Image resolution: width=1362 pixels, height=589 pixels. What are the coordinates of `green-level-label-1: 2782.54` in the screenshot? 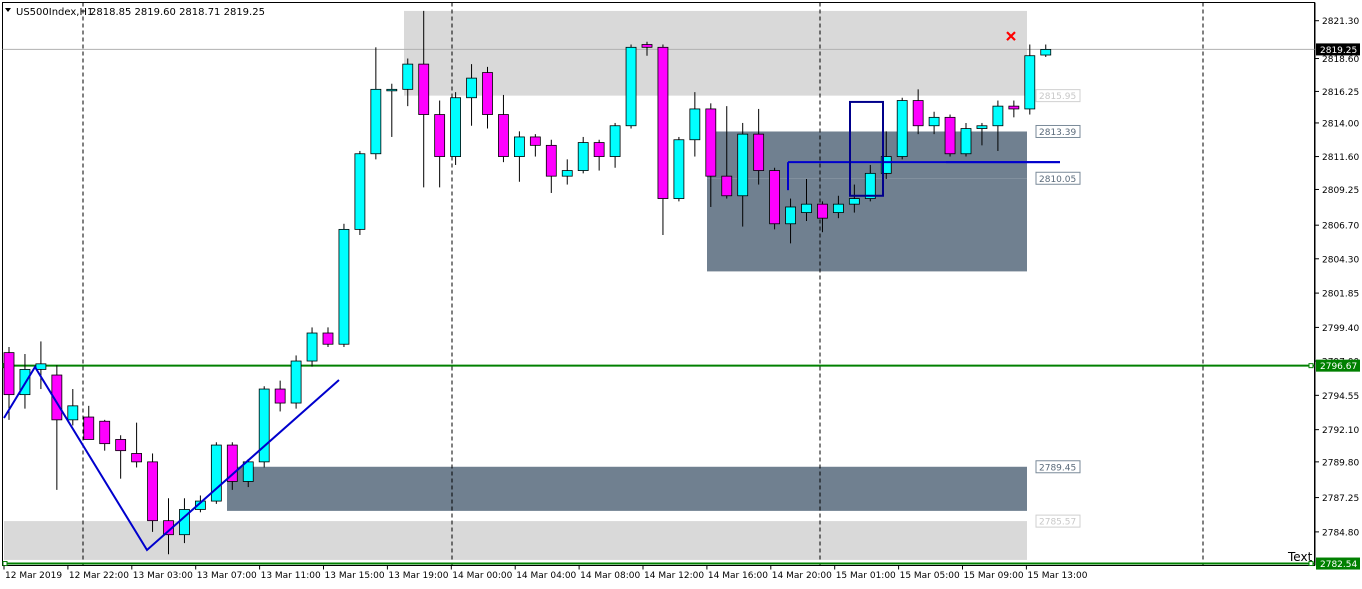 It's located at (1338, 565).